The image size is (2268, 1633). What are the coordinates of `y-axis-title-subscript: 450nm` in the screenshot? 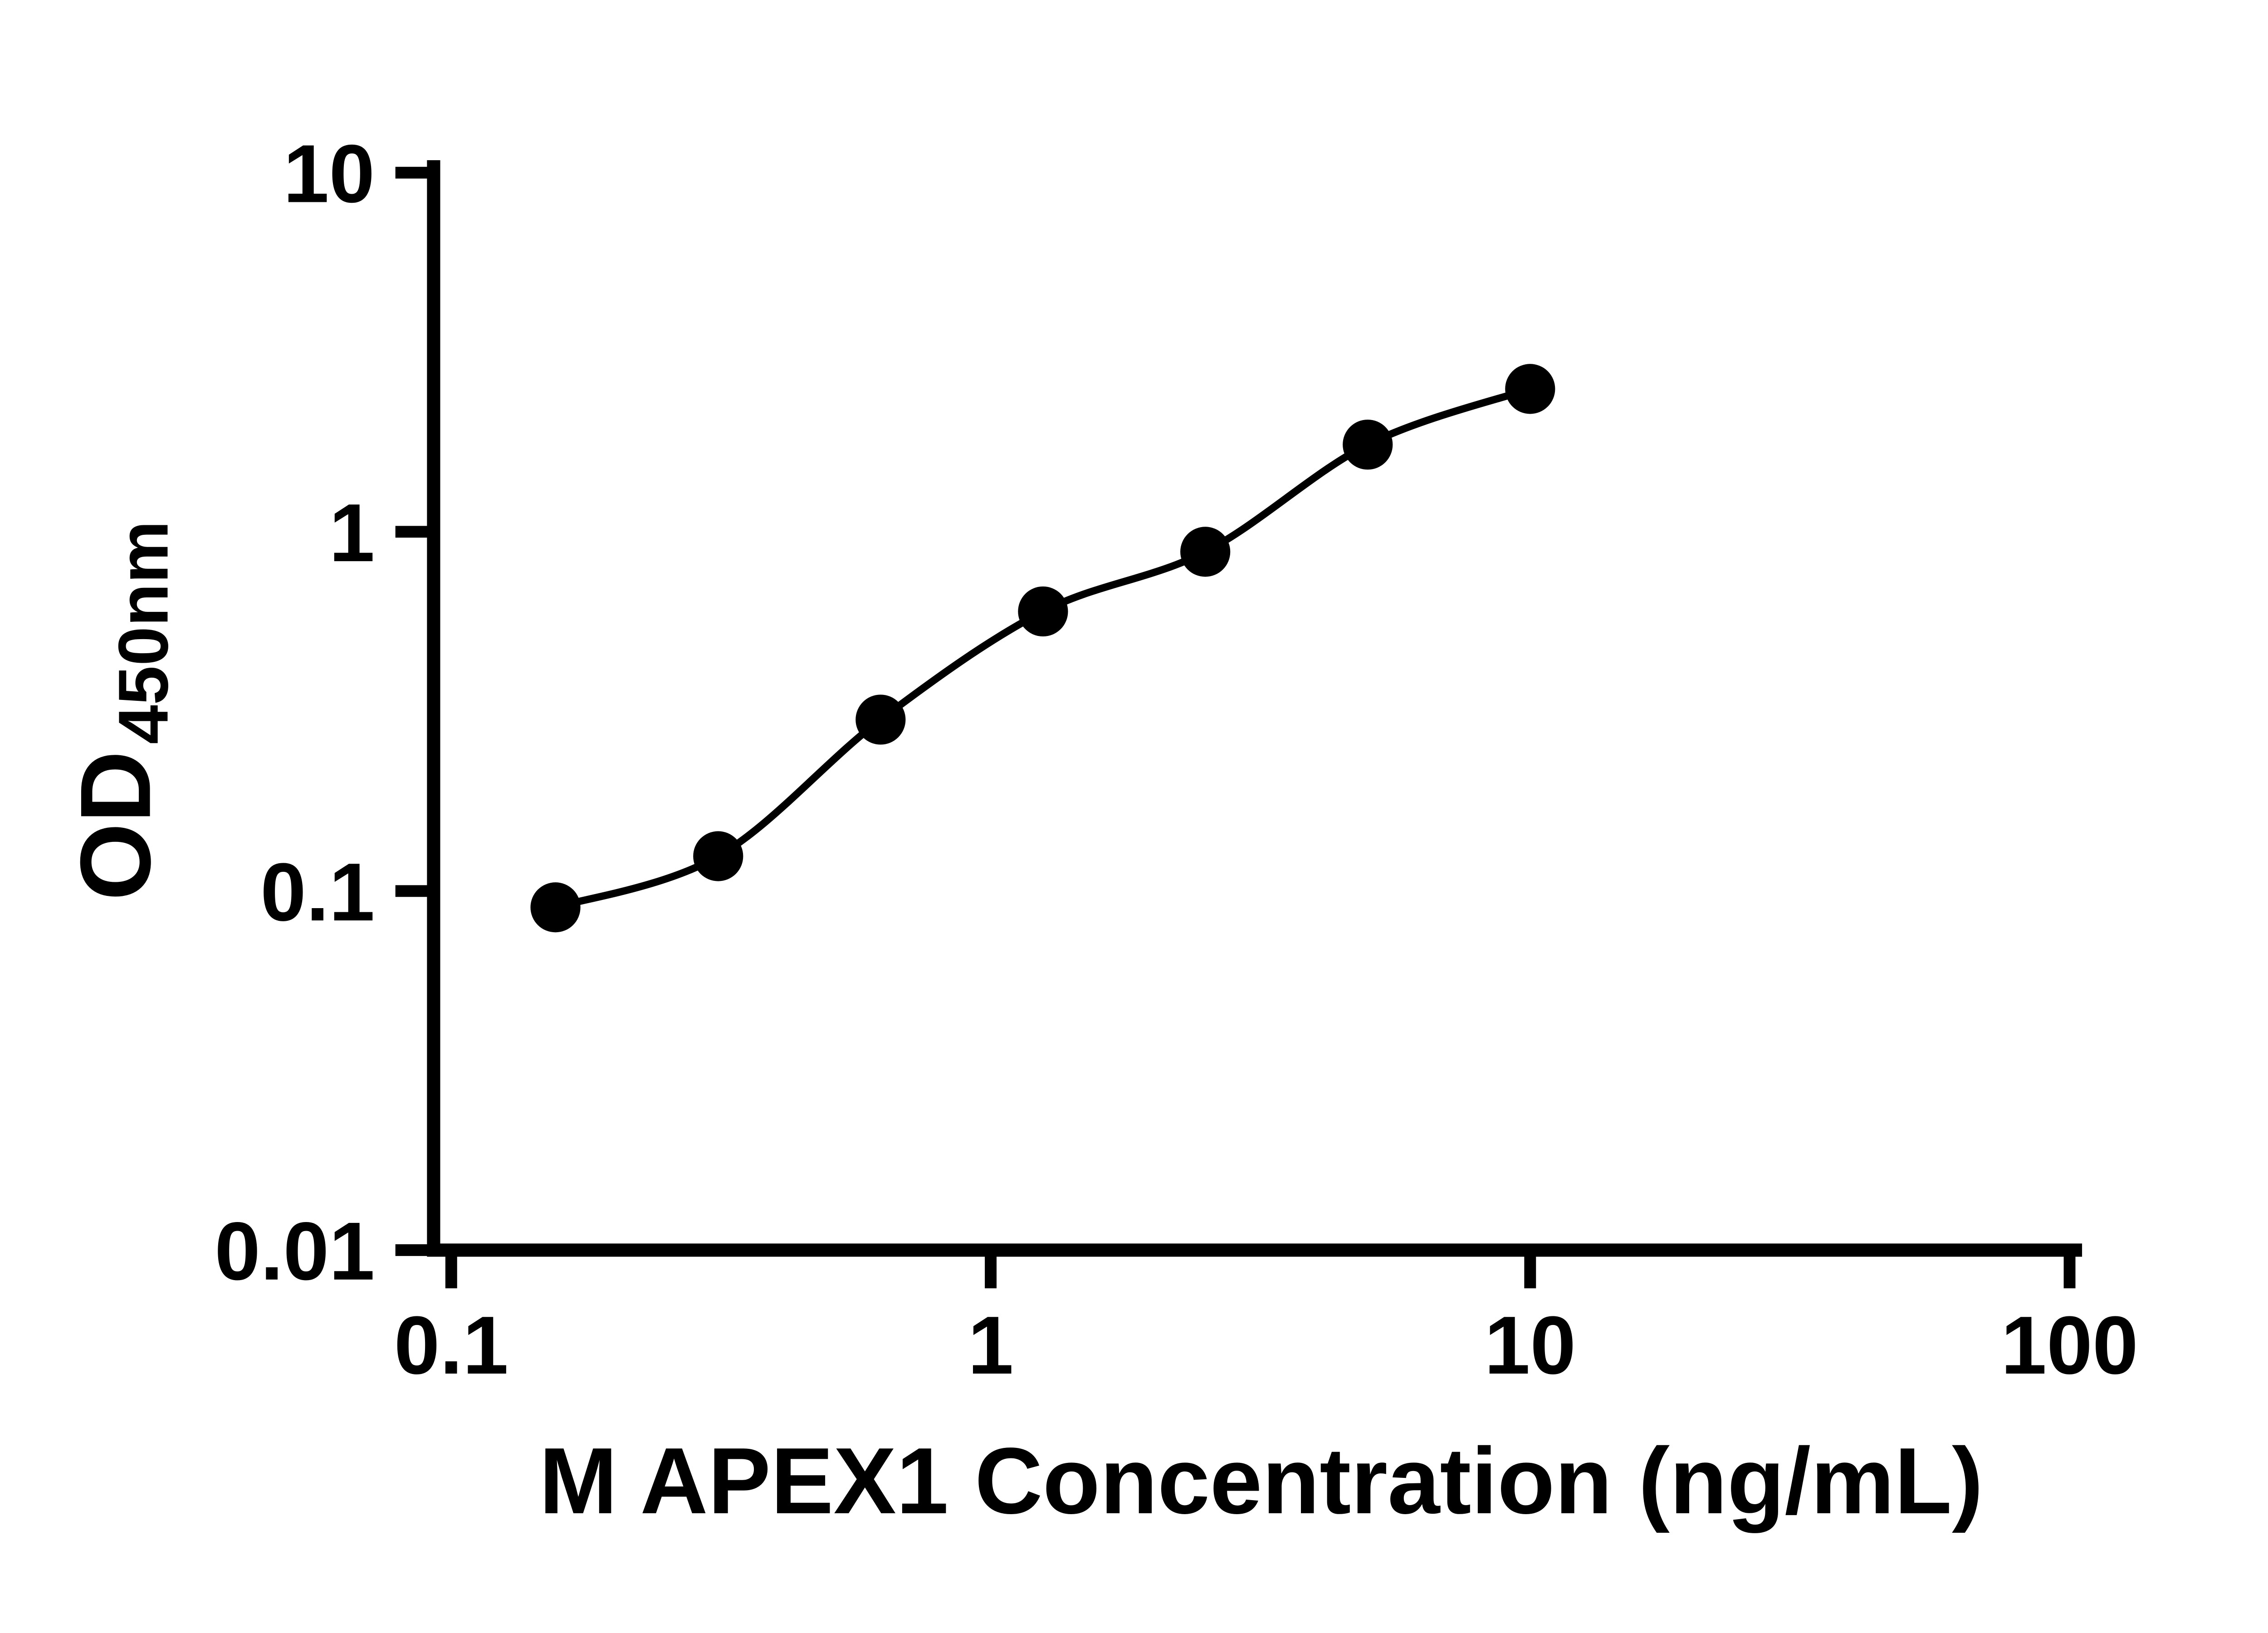 It's located at (143, 632).